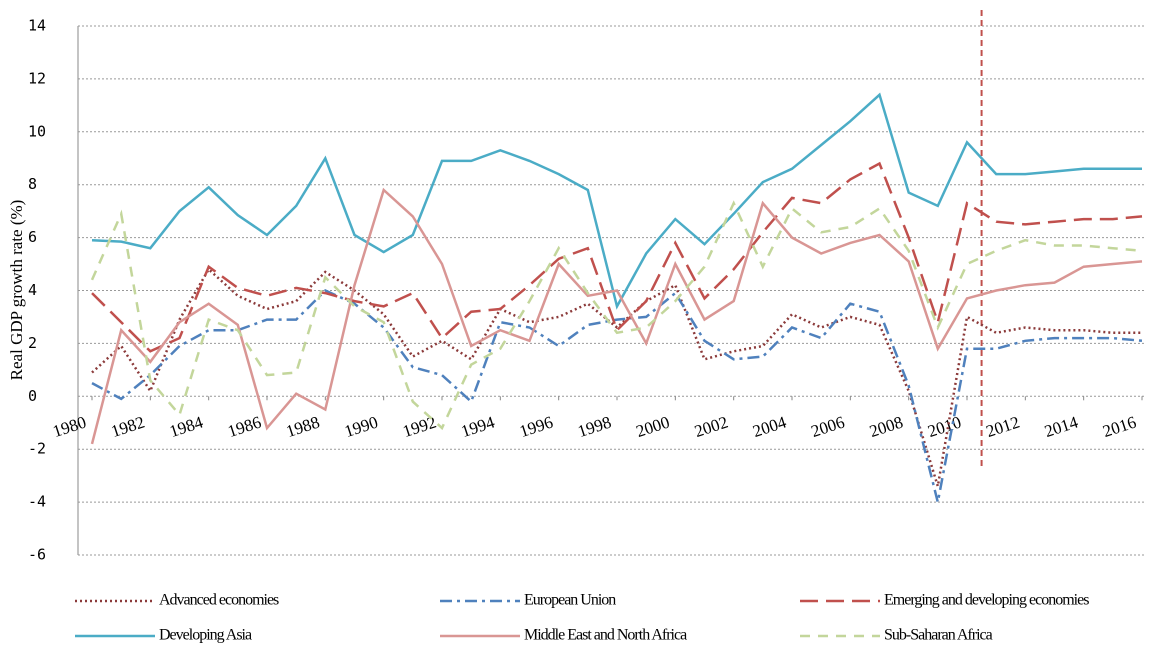 This screenshot has height=649, width=1152. What do you see at coordinates (128, 426) in the screenshot?
I see `x-tick-label: 1982` at bounding box center [128, 426].